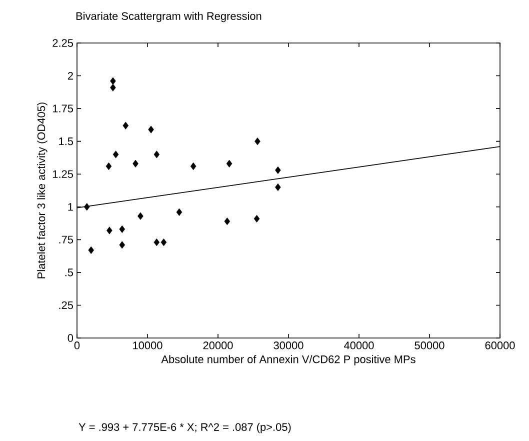 This screenshot has height=441, width=529. What do you see at coordinates (63, 174) in the screenshot?
I see `y-tick-label: 1.25` at bounding box center [63, 174].